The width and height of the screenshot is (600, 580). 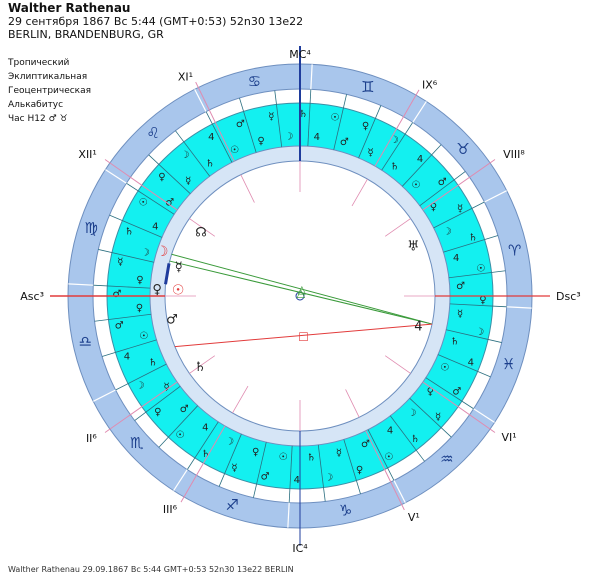 I want to click on setting-center: Геоцентрическая, so click(x=50, y=91).